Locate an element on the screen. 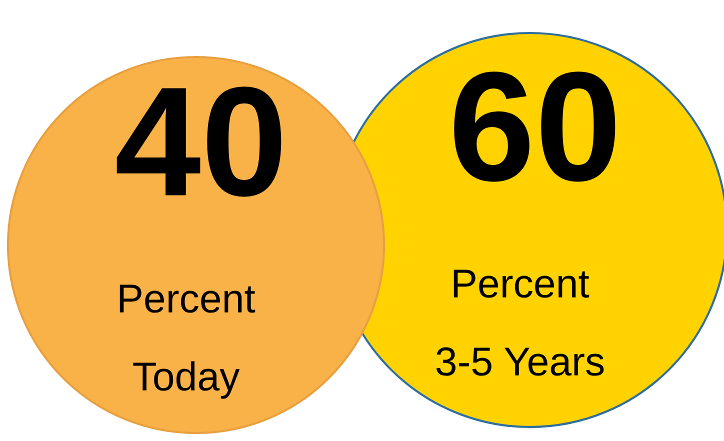  data-label: 60 is located at coordinates (535, 127).